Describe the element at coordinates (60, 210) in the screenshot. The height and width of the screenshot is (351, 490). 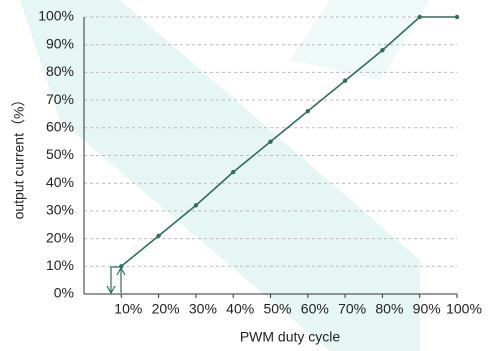
I see `y-tick-label: 30%` at that location.